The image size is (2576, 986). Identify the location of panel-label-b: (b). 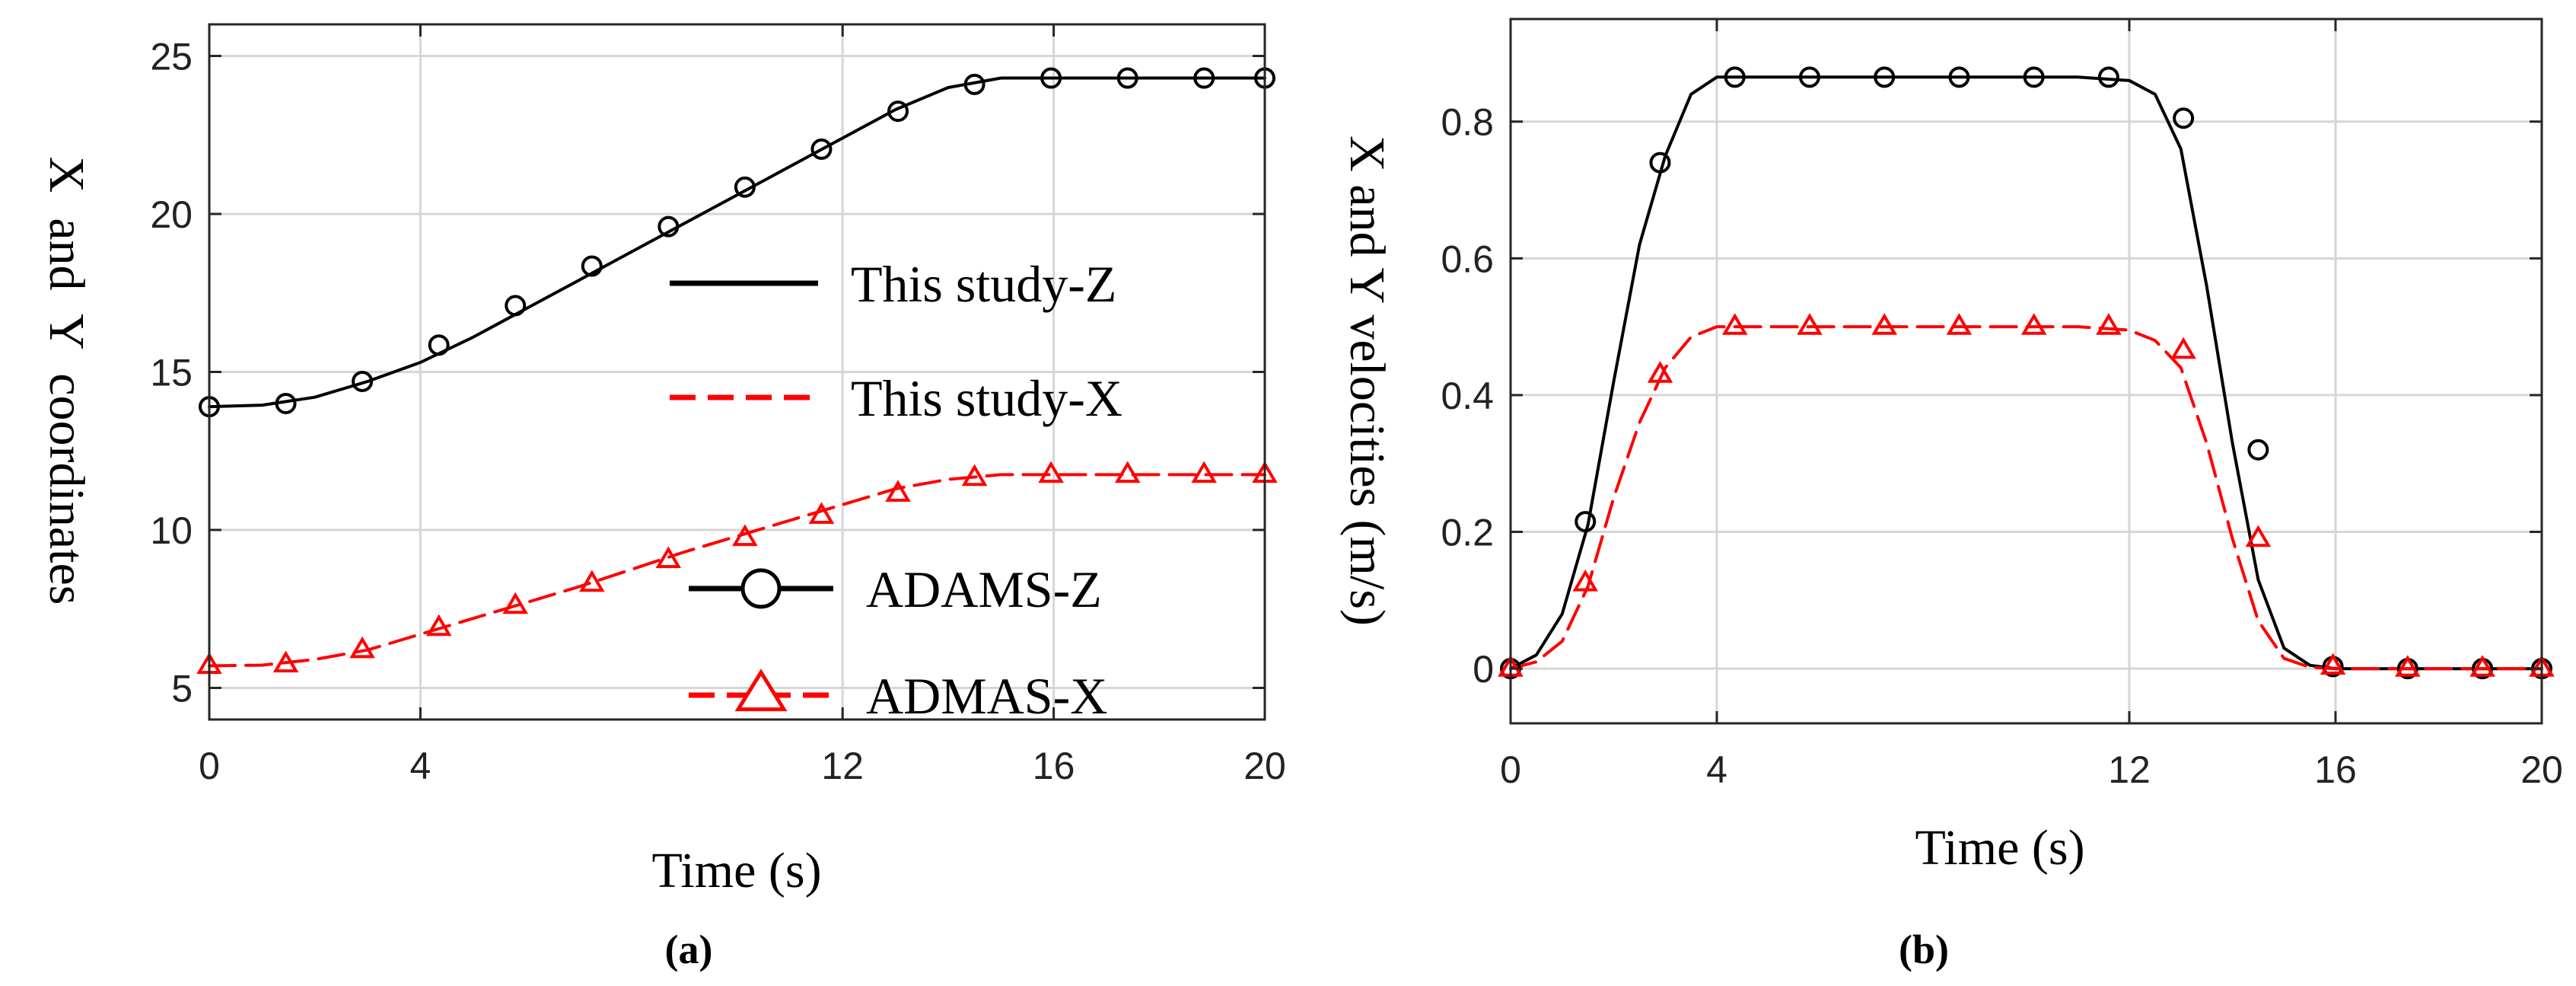
(1924, 950).